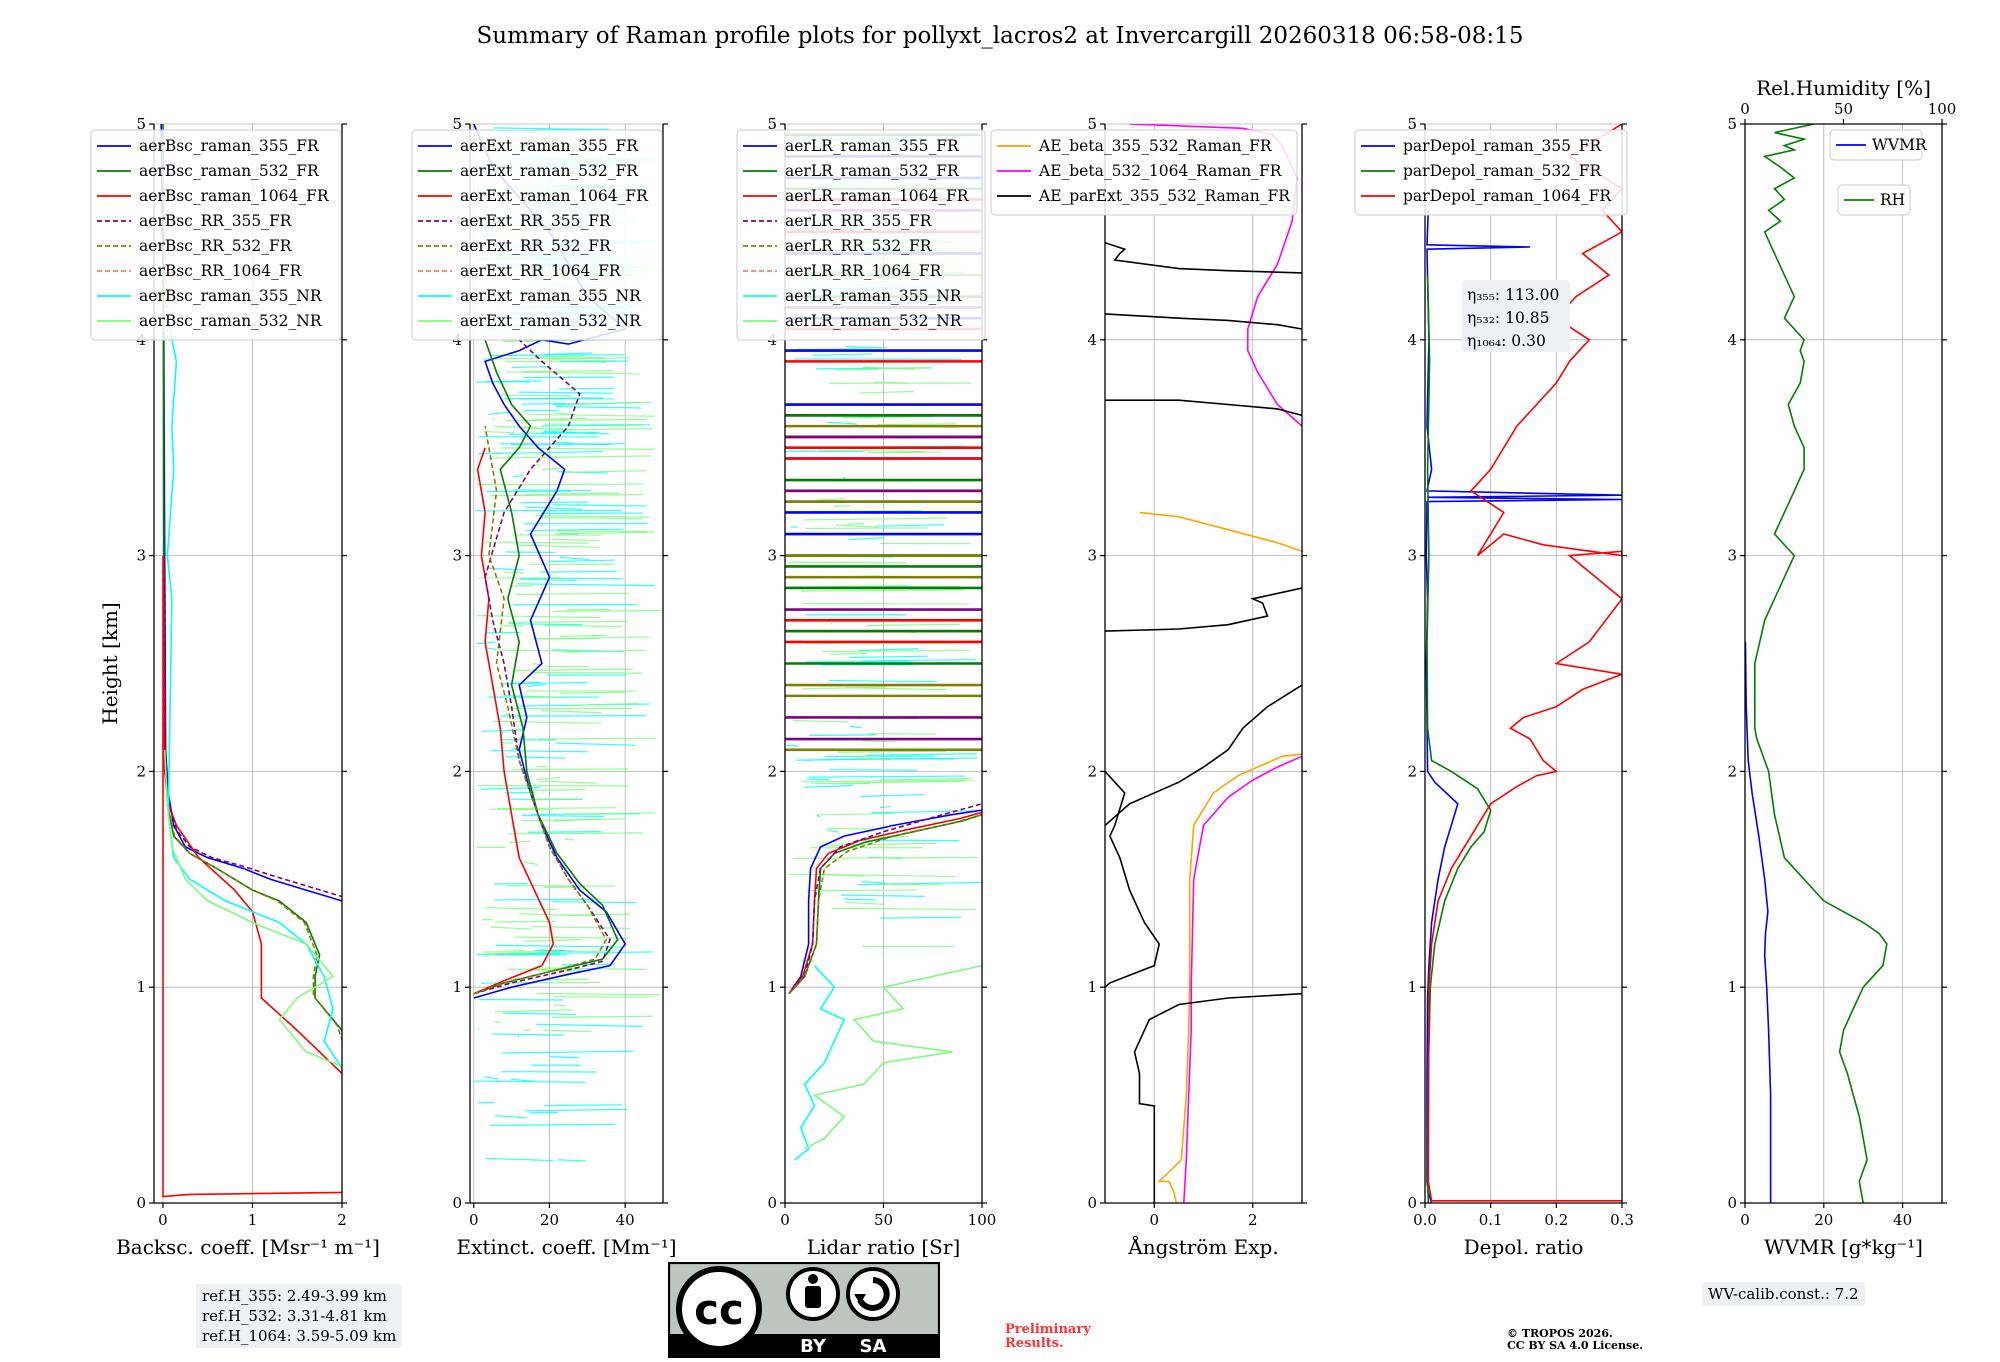  What do you see at coordinates (536, 221) in the screenshot?
I see `legend-label: aerExt_RR_355_FR` at bounding box center [536, 221].